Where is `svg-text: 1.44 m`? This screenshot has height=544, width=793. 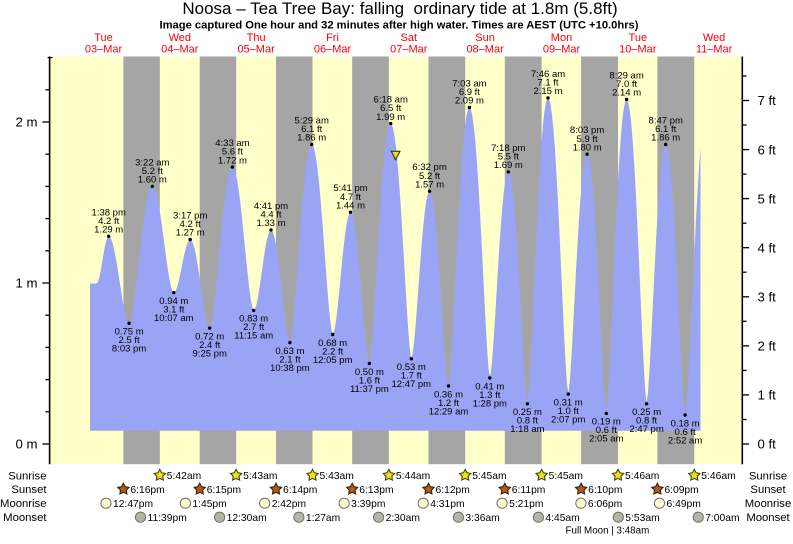 svg-text: 1.44 m is located at coordinates (350, 205).